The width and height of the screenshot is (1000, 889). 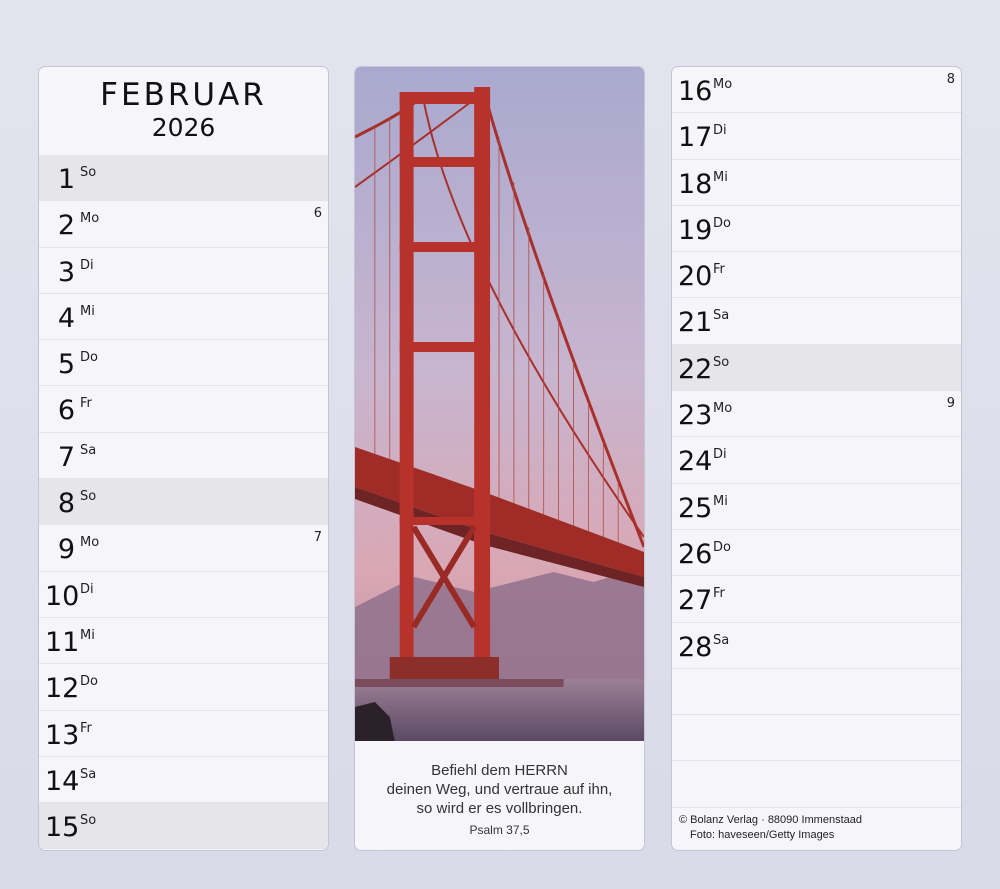 What do you see at coordinates (183, 687) in the screenshot?
I see `day-row: 12 Do` at bounding box center [183, 687].